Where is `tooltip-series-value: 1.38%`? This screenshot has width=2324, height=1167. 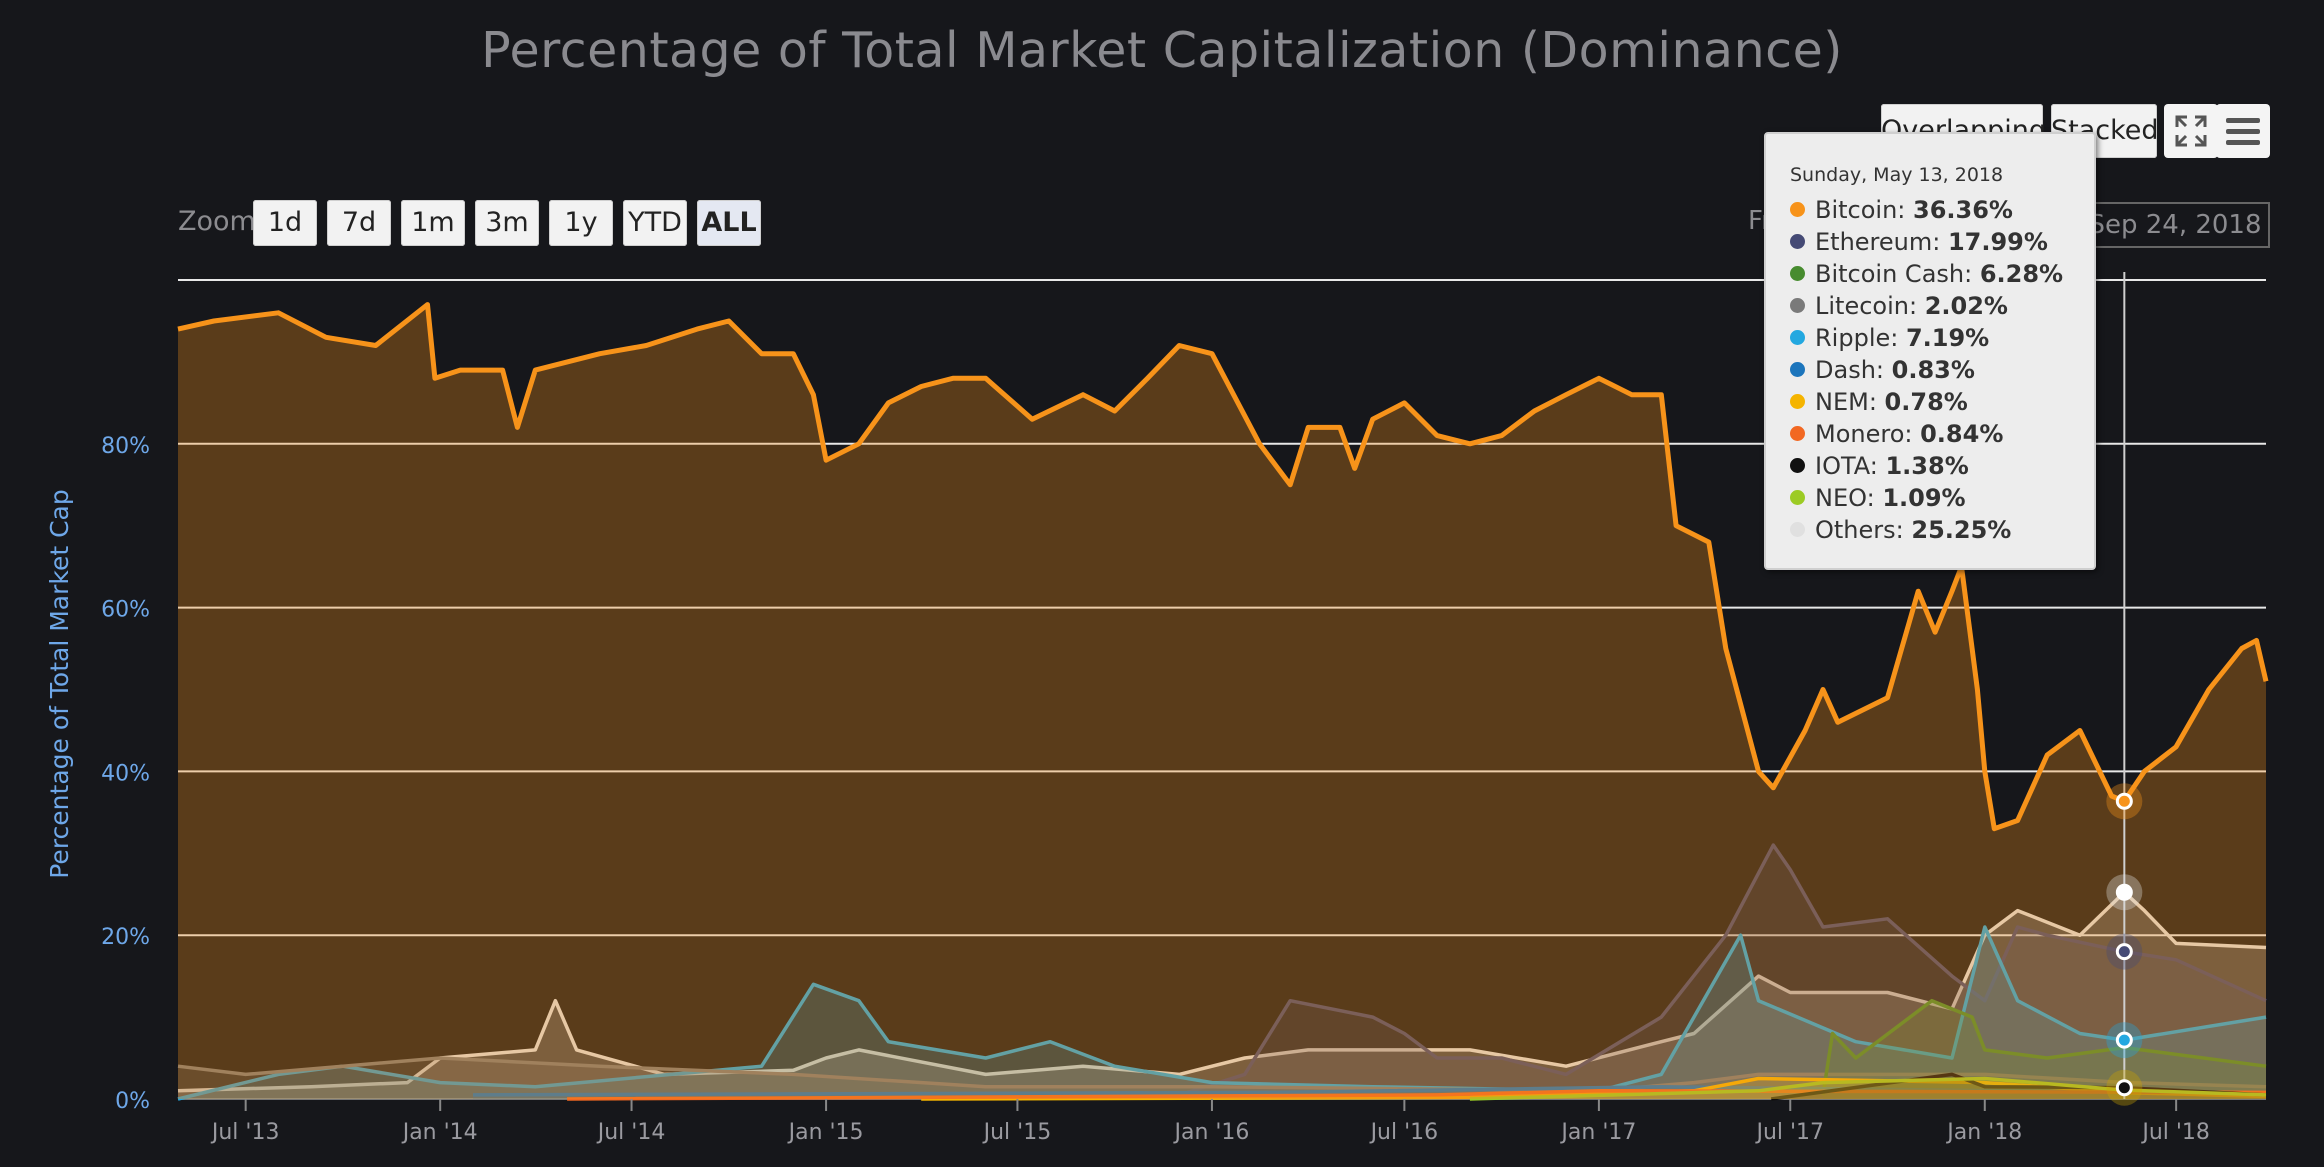
tooltip-series-value: 1.38% is located at coordinates (1927, 466).